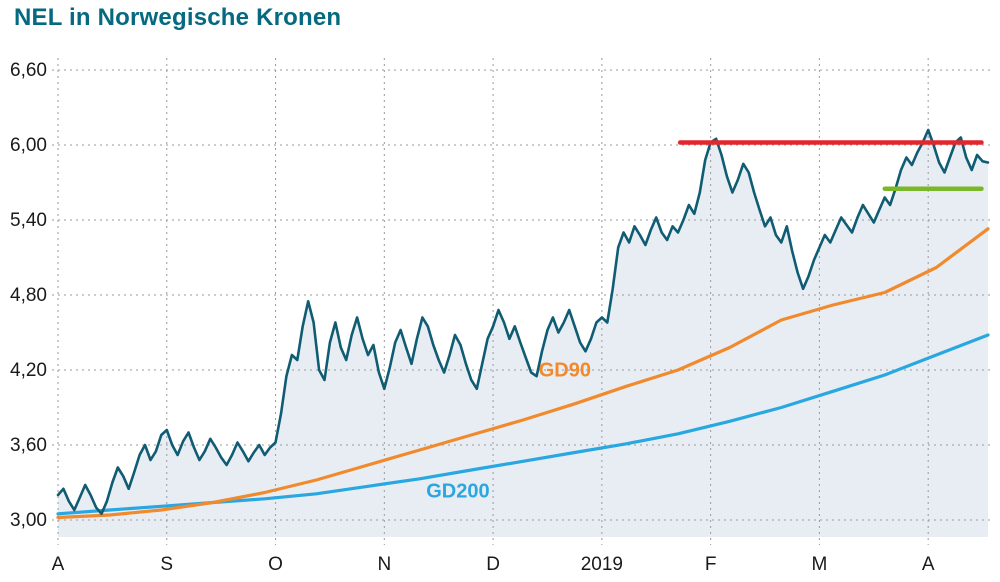 The width and height of the screenshot is (1000, 582). I want to click on y-tick-label: 5,40, so click(28, 220).